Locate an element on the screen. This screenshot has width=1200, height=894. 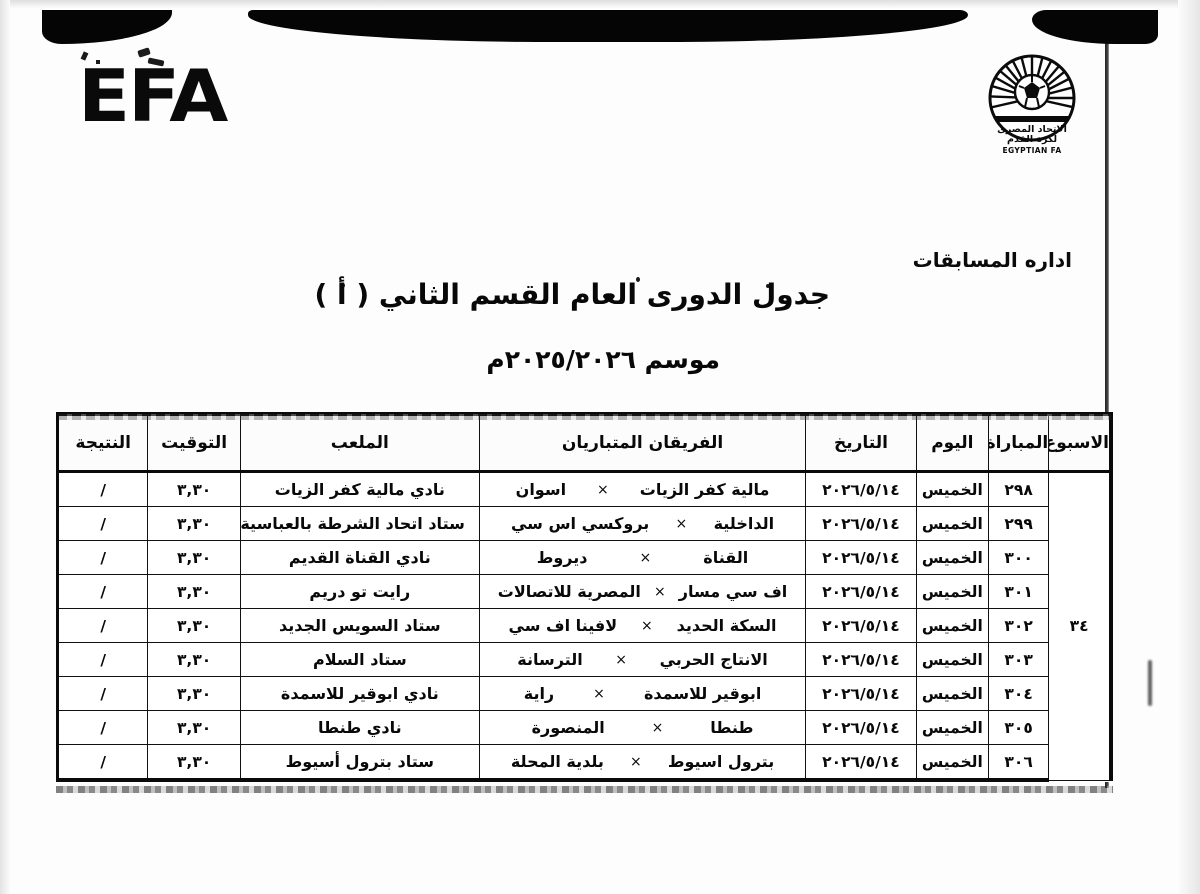
column-header-stadium: الملعب is located at coordinates (359, 442).